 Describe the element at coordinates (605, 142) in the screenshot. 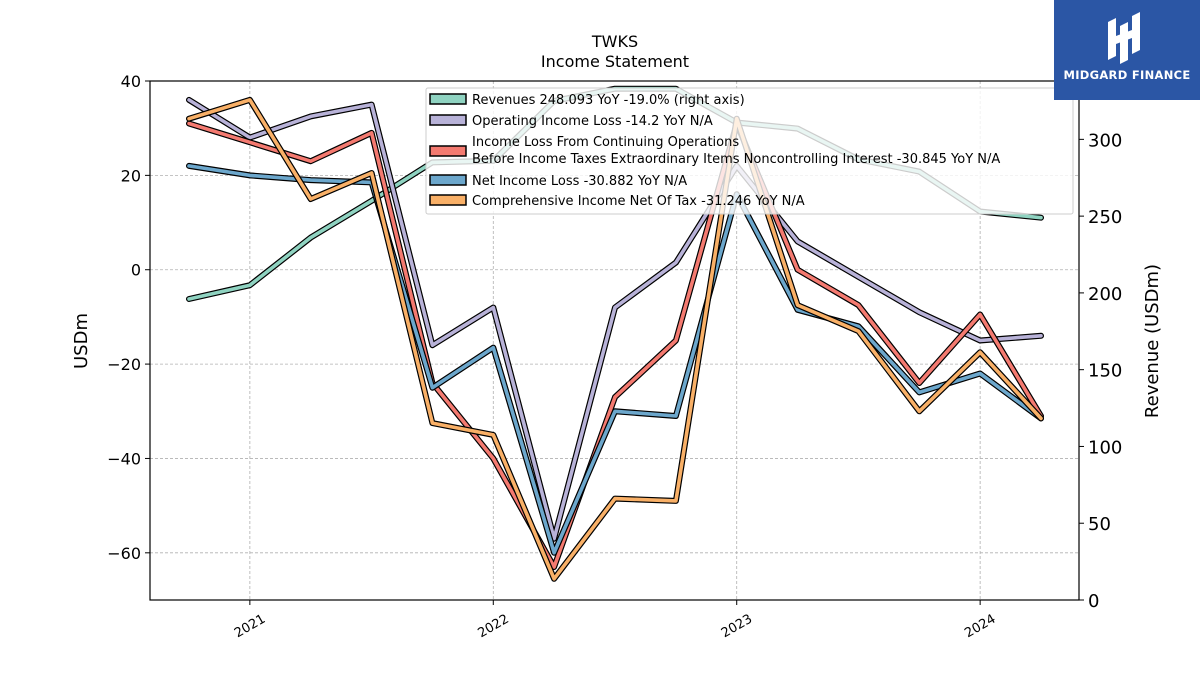

I see `legend-label-2: Income Loss From Continuing Operations` at that location.